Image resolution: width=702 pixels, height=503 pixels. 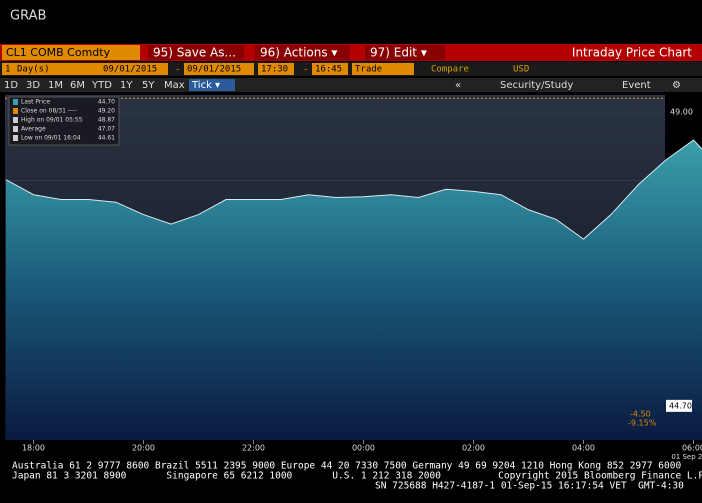 What do you see at coordinates (55, 85) in the screenshot?
I see `period-button: 1M` at bounding box center [55, 85].